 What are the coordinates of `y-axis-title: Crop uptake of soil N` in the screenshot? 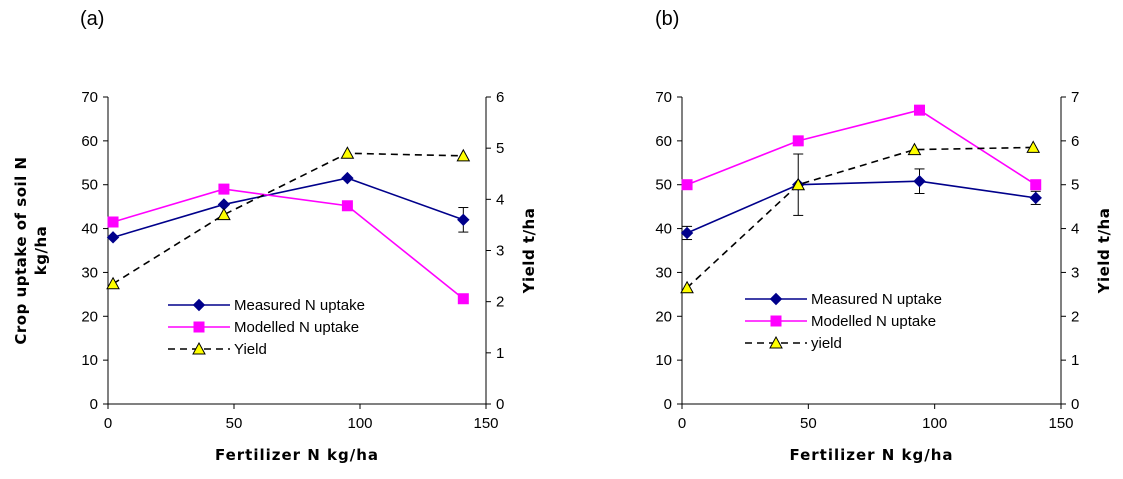 It's located at (21, 250).